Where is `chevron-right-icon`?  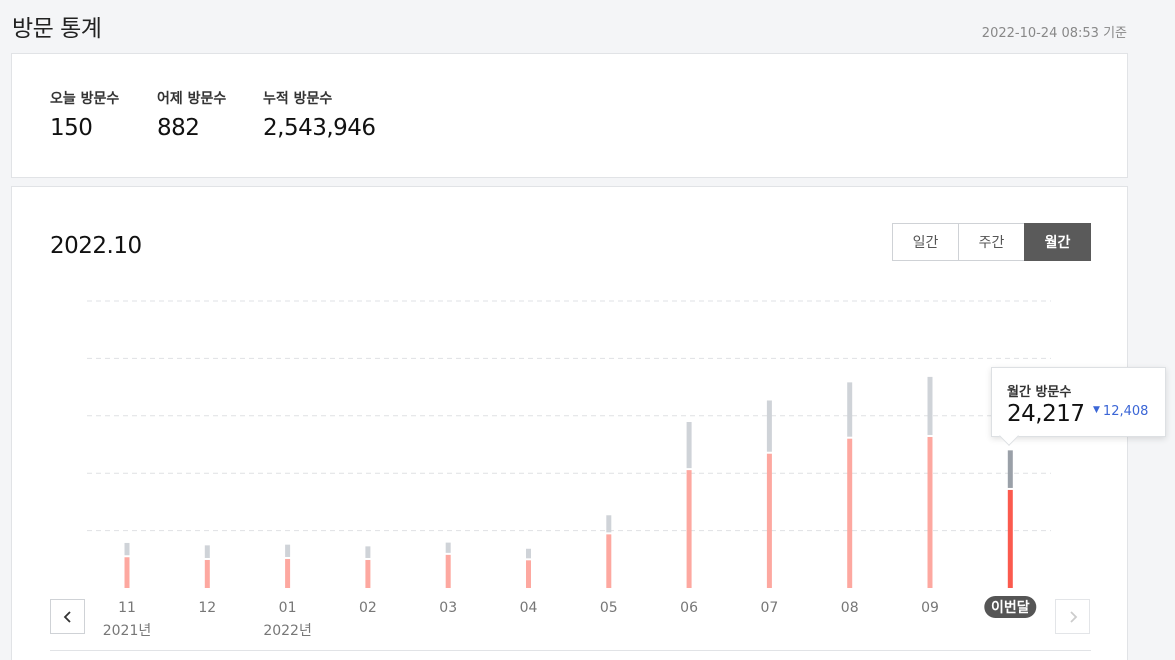
chevron-right-icon is located at coordinates (1073, 616).